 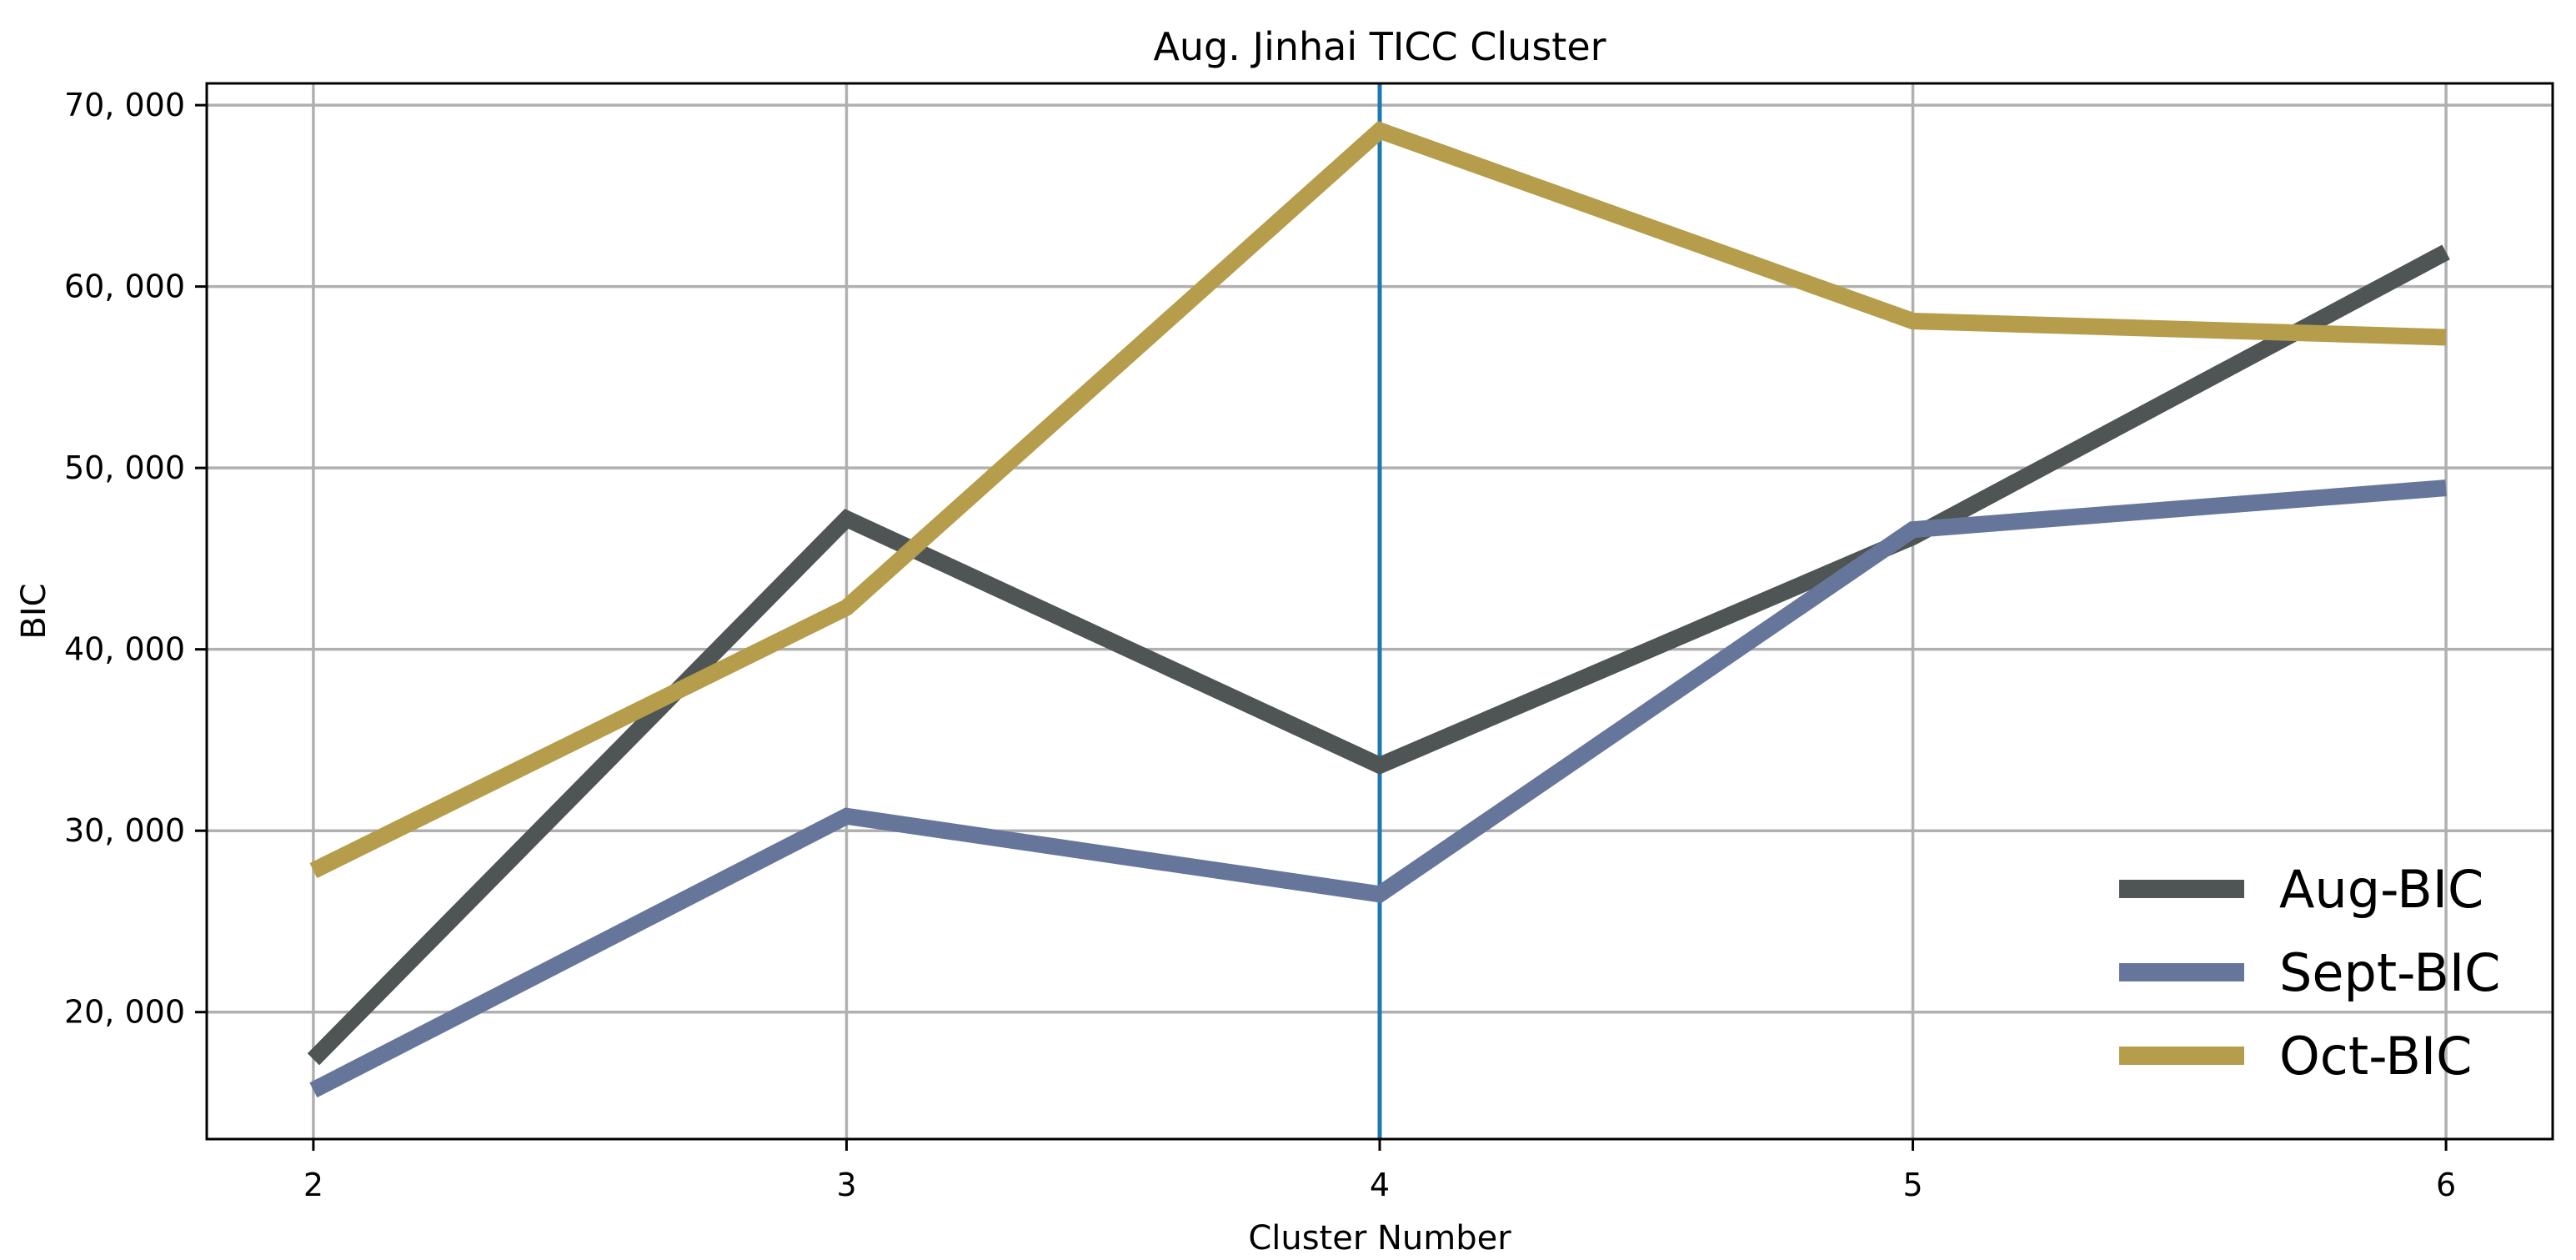 What do you see at coordinates (1380, 1185) in the screenshot?
I see `x-tick-label: 4` at bounding box center [1380, 1185].